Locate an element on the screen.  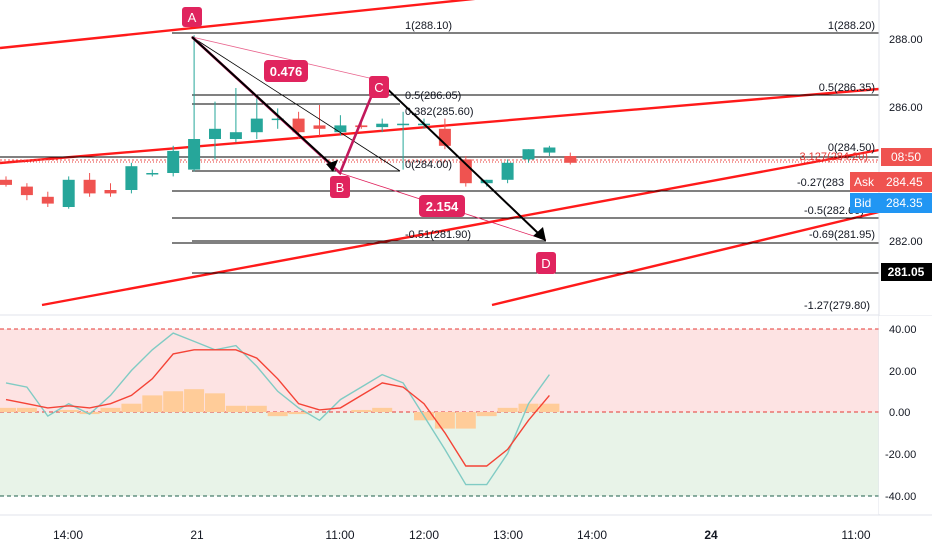
ratio-bc-badge: 0.476 is located at coordinates (286, 71).